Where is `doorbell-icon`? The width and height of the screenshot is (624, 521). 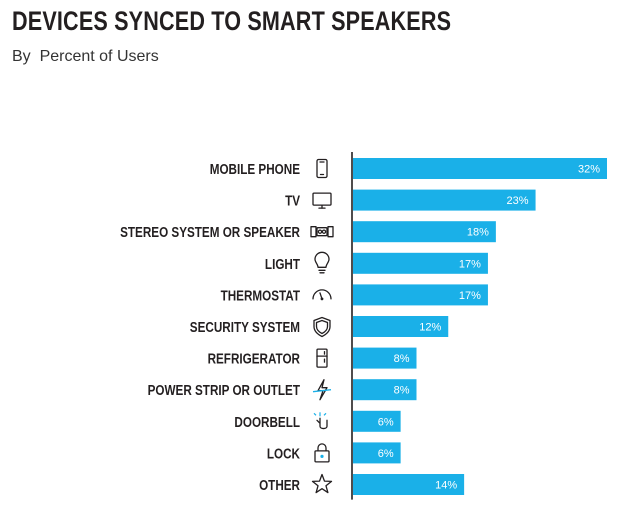 doorbell-icon is located at coordinates (320, 421).